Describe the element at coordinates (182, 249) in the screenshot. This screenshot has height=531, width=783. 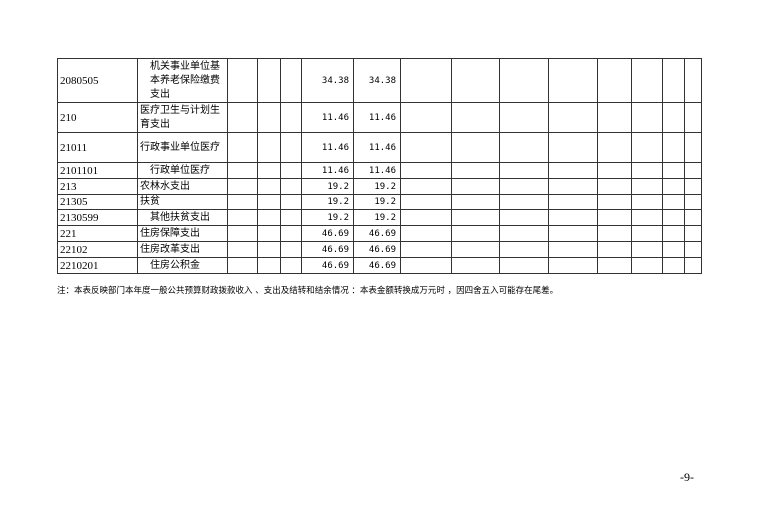
I see `row-name: 住房改革支出` at that location.